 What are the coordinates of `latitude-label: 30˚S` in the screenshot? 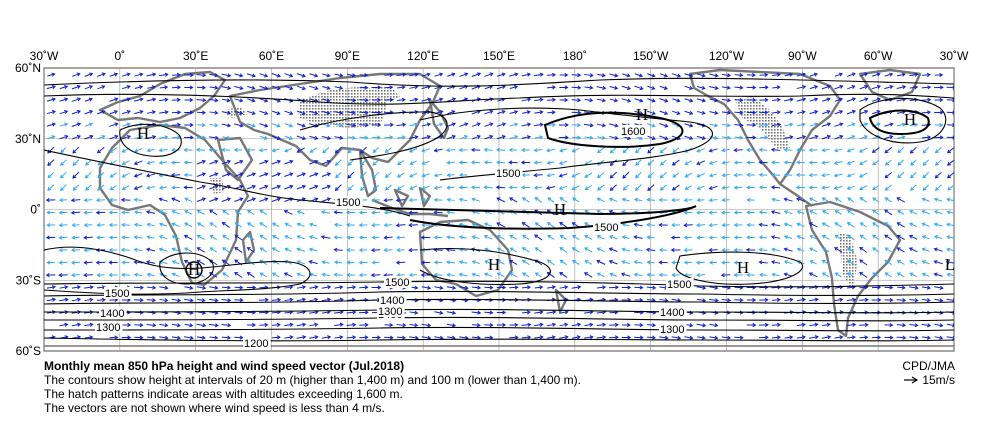 It's located at (28, 280).